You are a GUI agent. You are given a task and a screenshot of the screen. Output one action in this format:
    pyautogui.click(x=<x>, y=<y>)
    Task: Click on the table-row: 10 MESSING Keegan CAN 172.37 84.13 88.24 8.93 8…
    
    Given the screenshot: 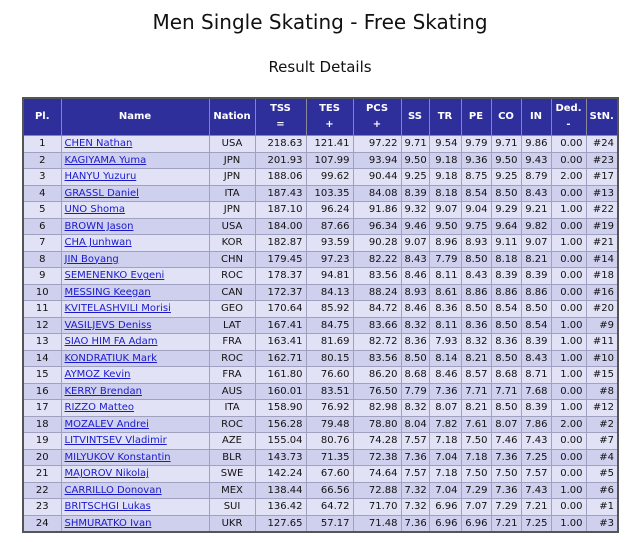 What is the action you would take?
    pyautogui.click(x=320, y=292)
    